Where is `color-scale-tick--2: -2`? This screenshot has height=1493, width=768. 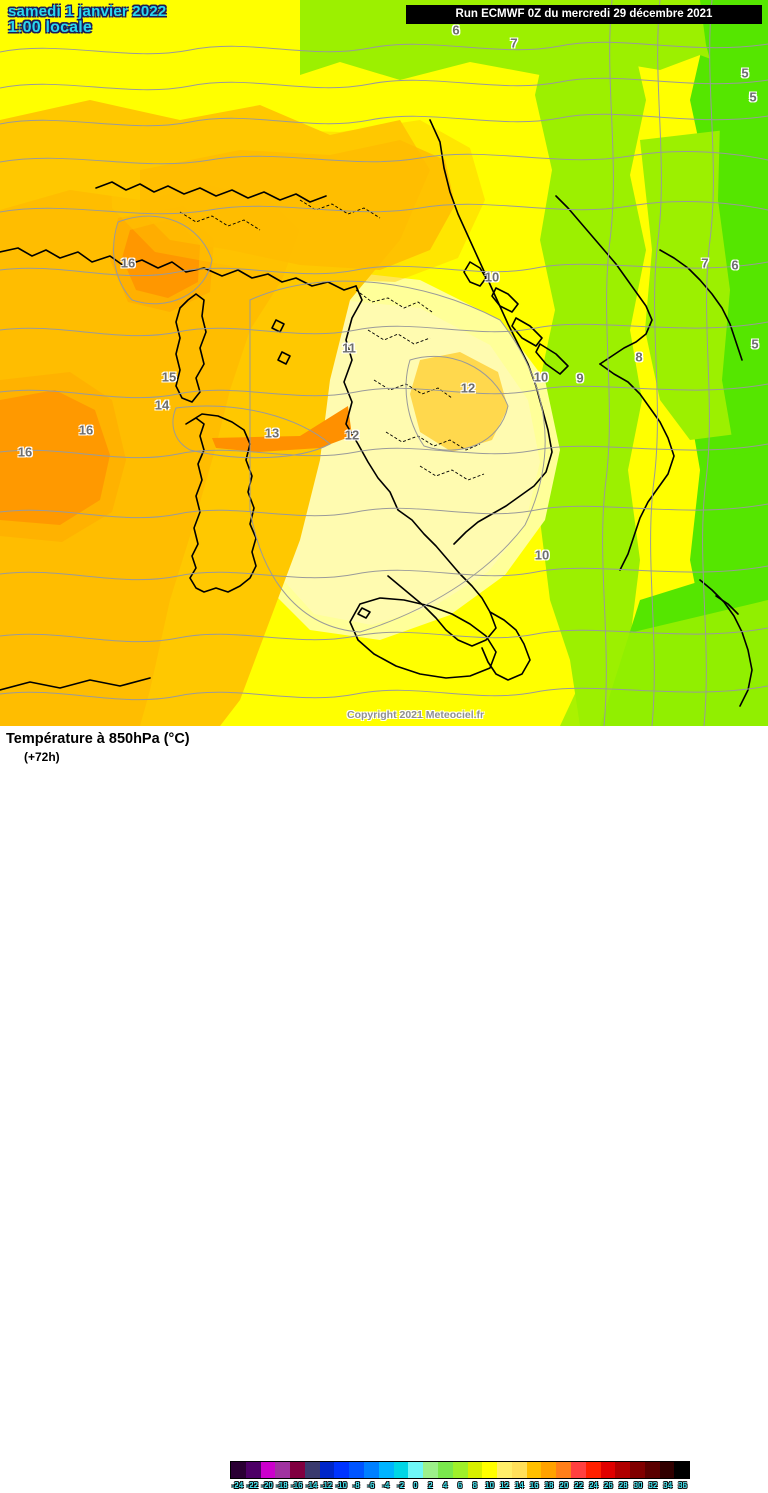 color-scale-tick--2: -2 is located at coordinates (401, 1485).